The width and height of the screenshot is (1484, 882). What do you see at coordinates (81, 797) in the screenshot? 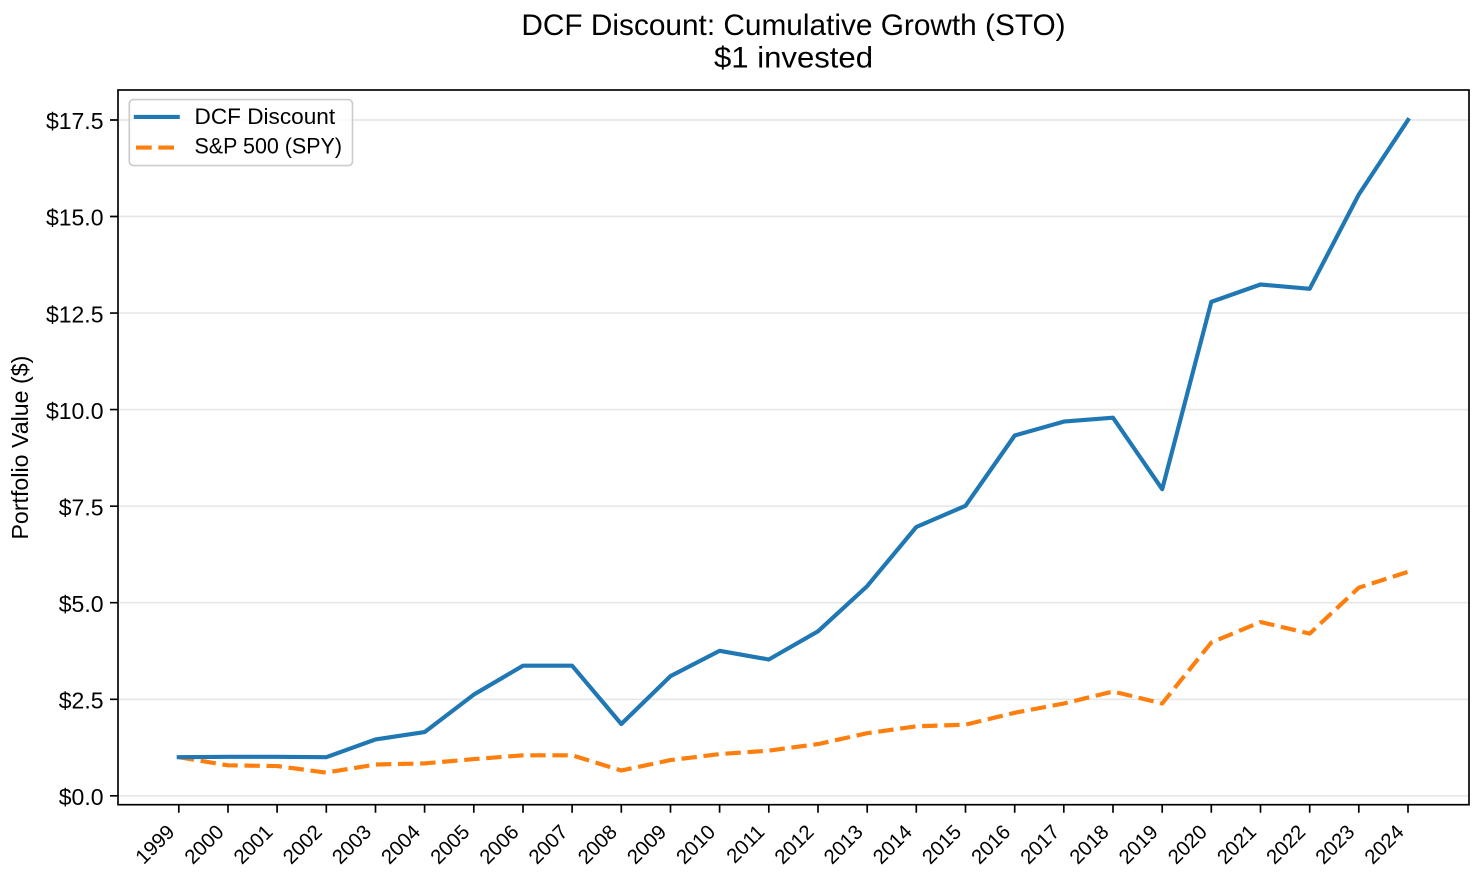
I see `svg-text: $0.0` at bounding box center [81, 797].